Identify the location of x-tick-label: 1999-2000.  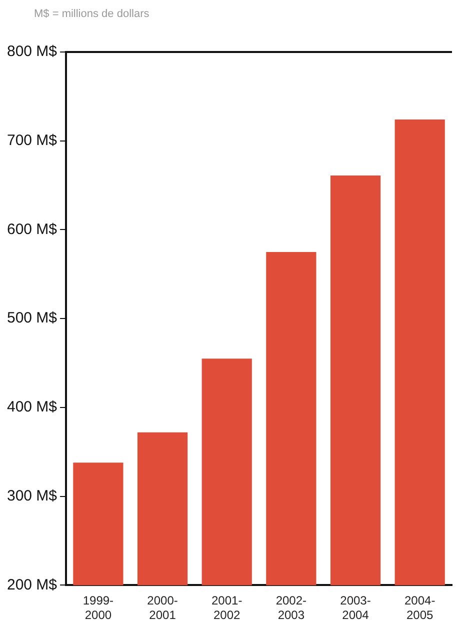
(98, 608).